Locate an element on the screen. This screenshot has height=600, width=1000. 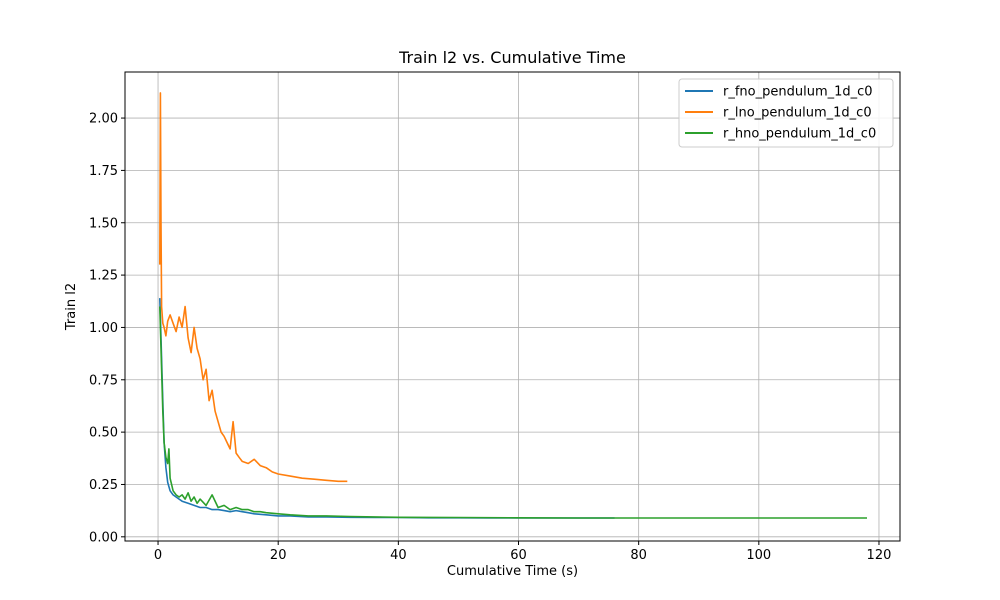
y-tick-label: 1.50 is located at coordinates (103, 223).